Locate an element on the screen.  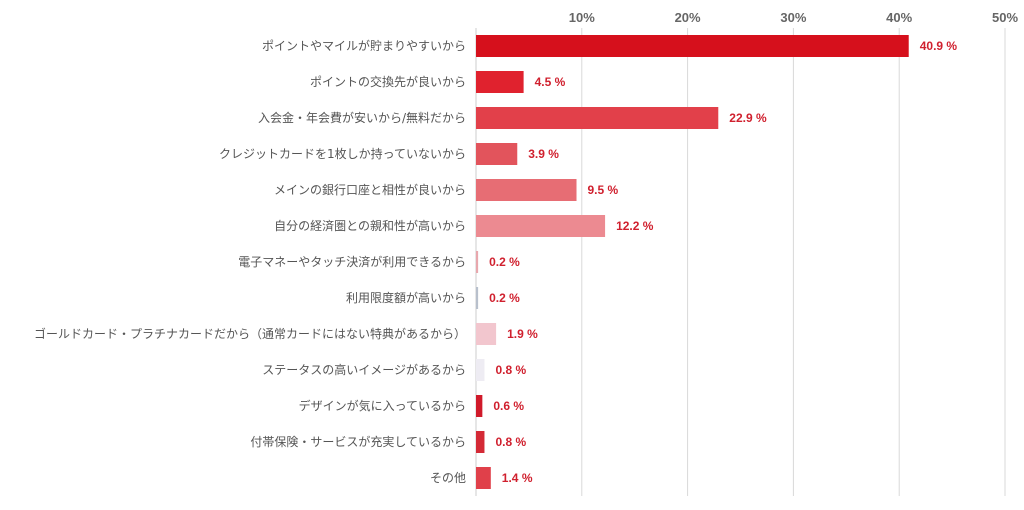
category-label: ポイントやマイルが貯まりやすいから is located at coordinates (364, 45).